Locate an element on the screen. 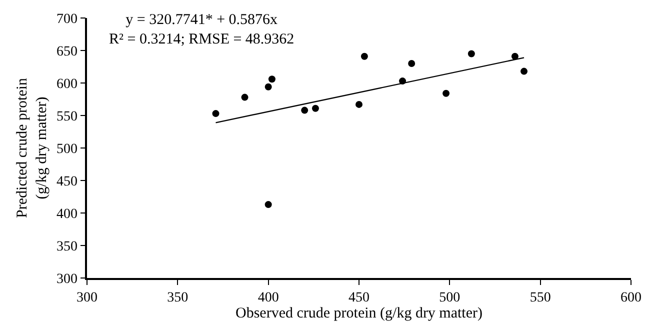  annotation: y = 320.7741* + 0.5876x R² = 0.3214; RMSE = 48.9362 is located at coordinates (201, 30).